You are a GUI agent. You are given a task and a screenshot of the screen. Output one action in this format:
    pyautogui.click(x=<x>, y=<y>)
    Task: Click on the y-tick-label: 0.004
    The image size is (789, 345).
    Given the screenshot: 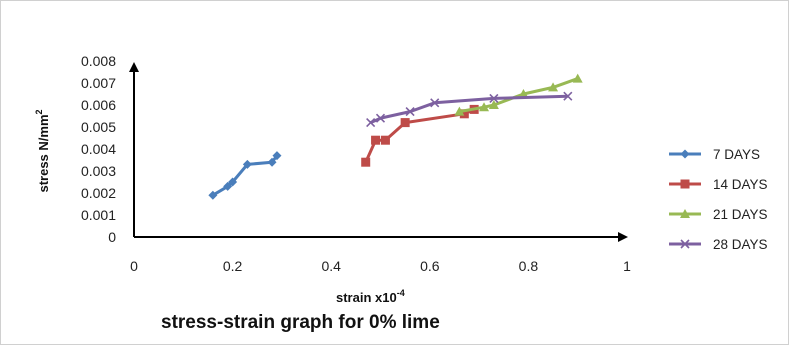 What is the action you would take?
    pyautogui.click(x=98, y=149)
    